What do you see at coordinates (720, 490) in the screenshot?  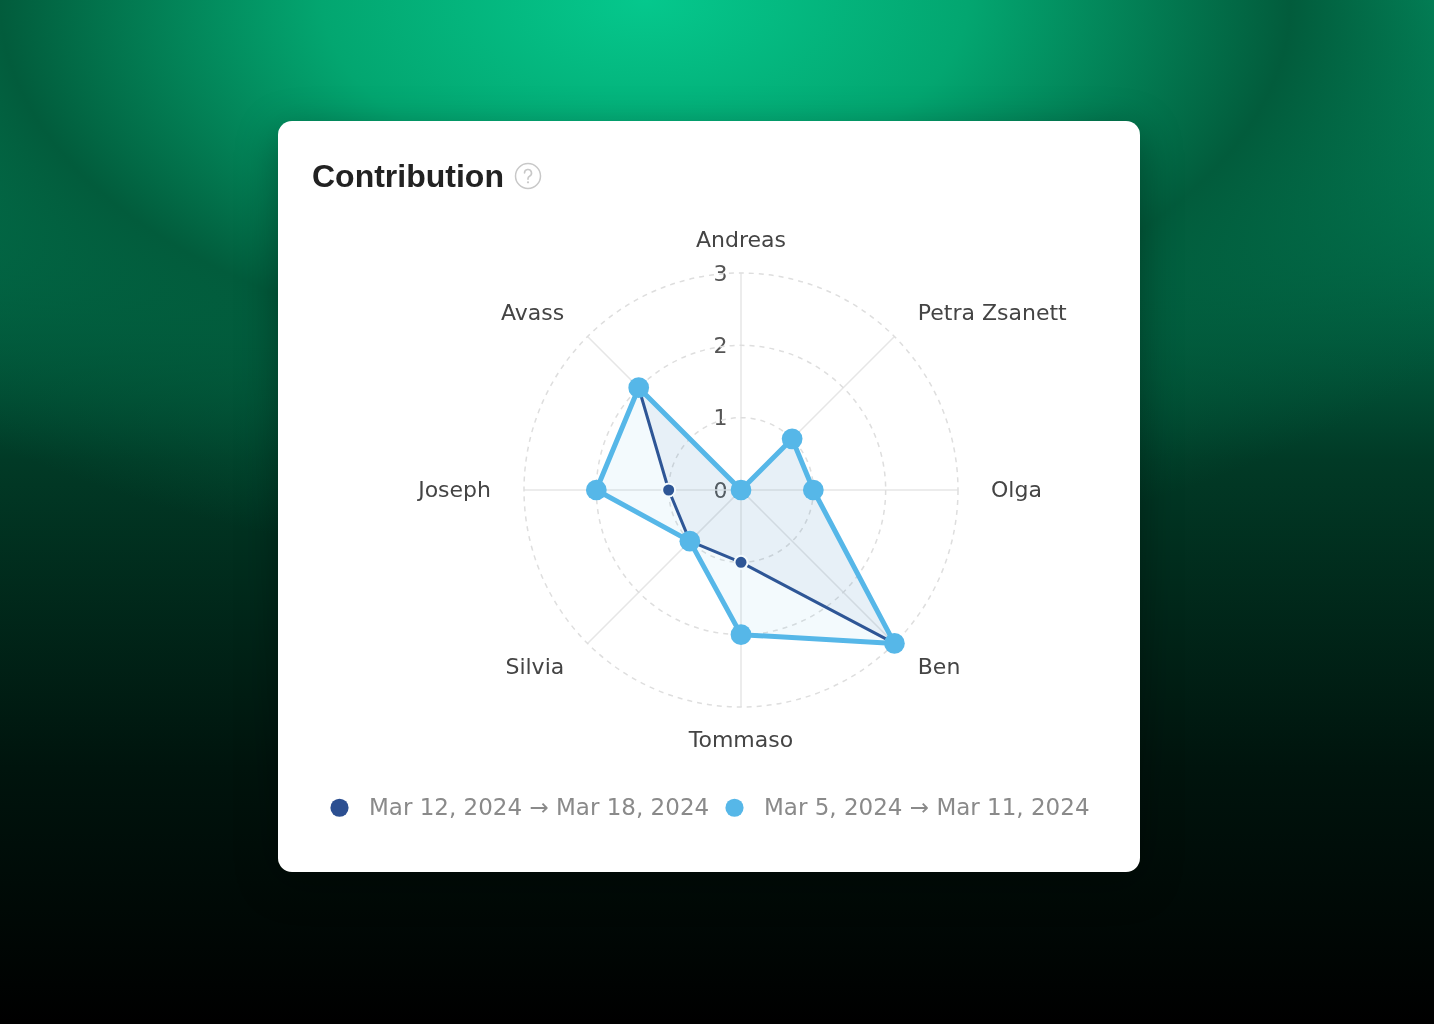 I see `y-tick-label: 0` at bounding box center [720, 490].